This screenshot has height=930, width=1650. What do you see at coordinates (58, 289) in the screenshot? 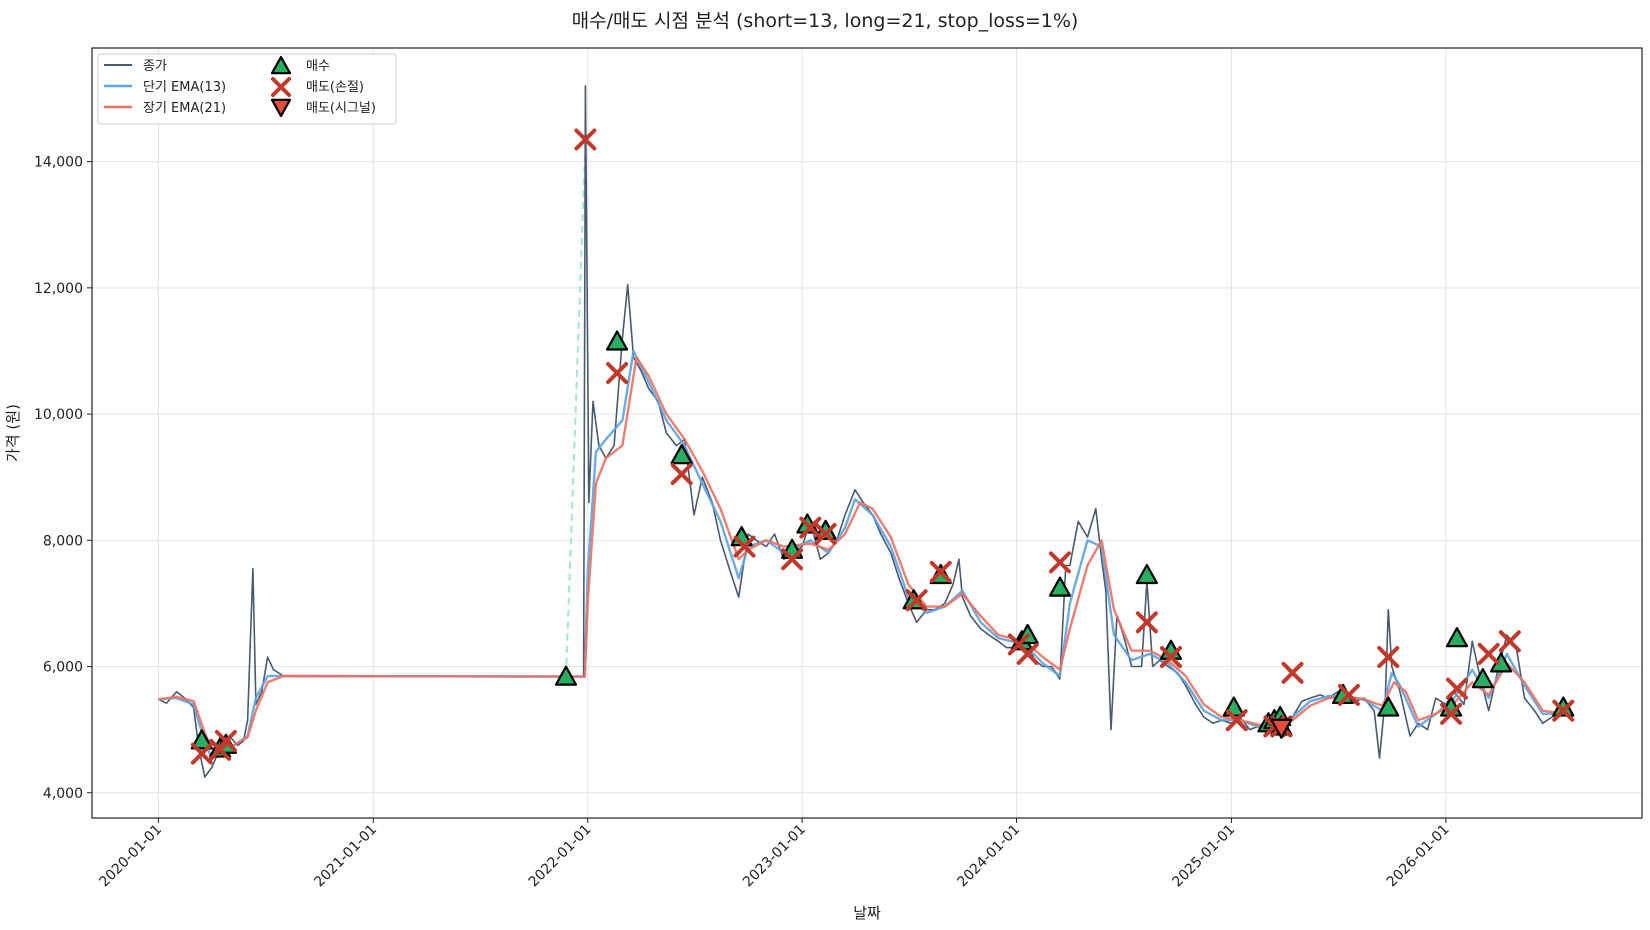
I see `y-tick-label: 12,000` at bounding box center [58, 289].